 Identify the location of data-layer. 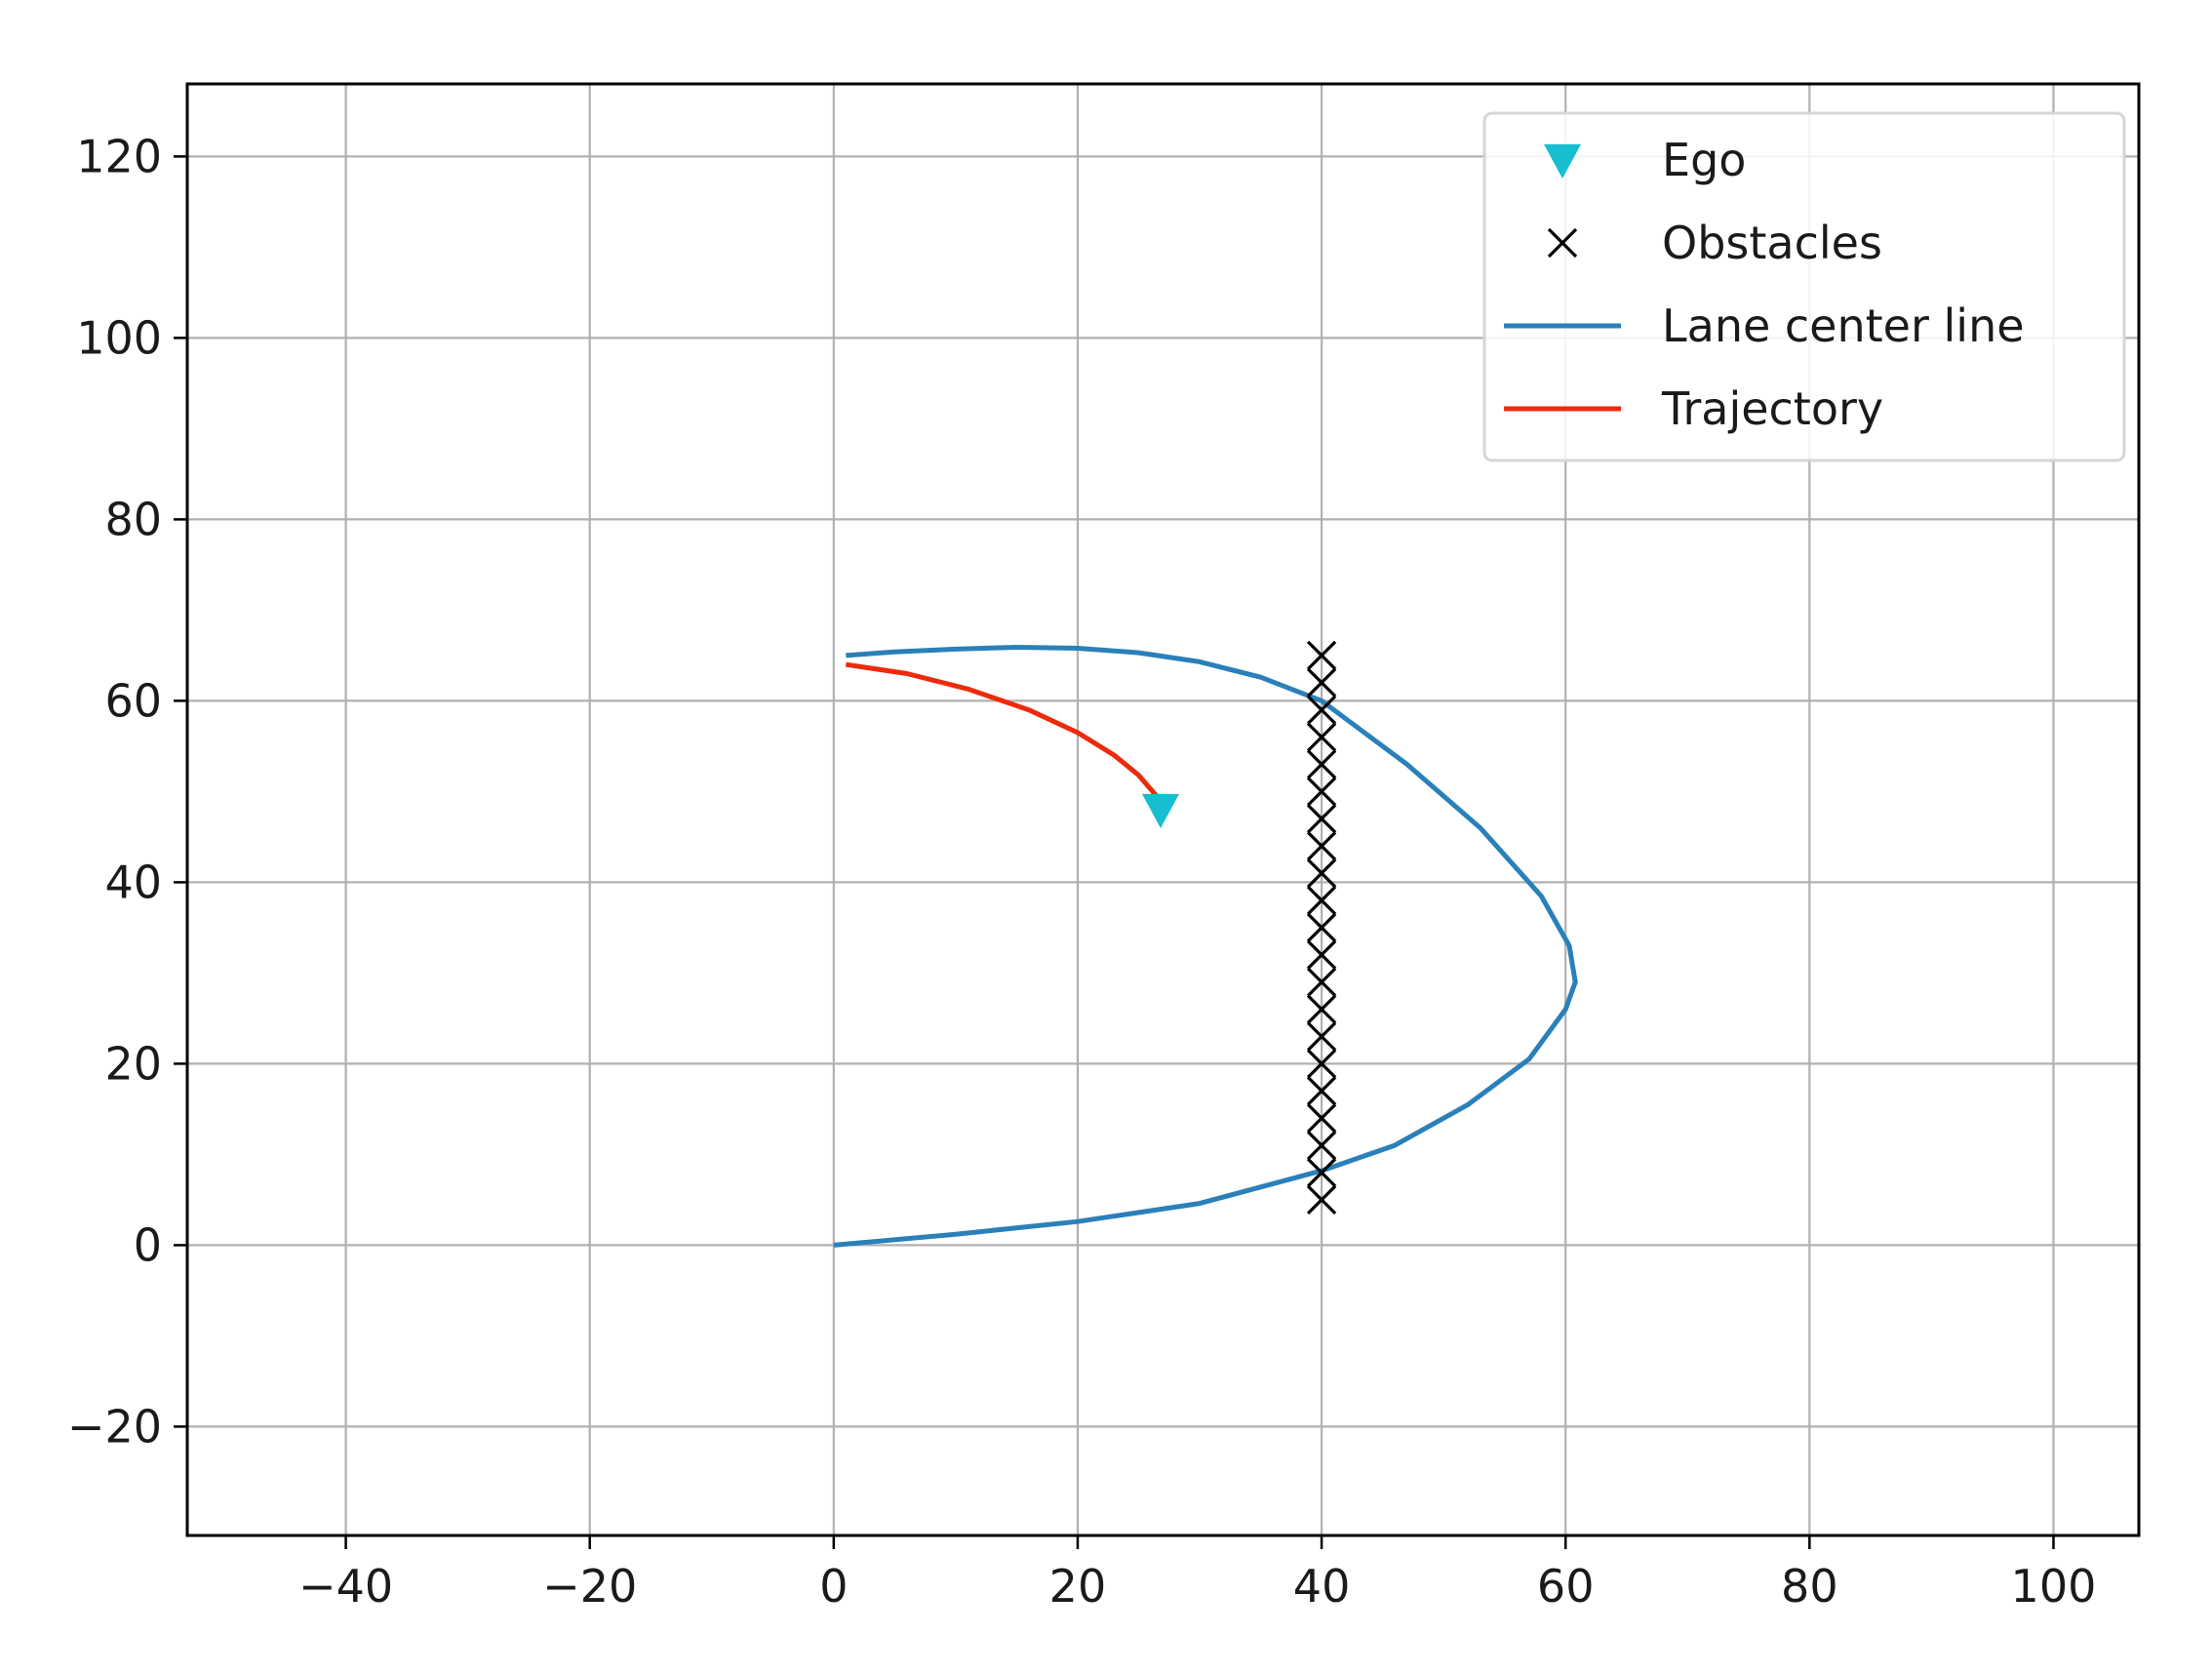
(1205, 944).